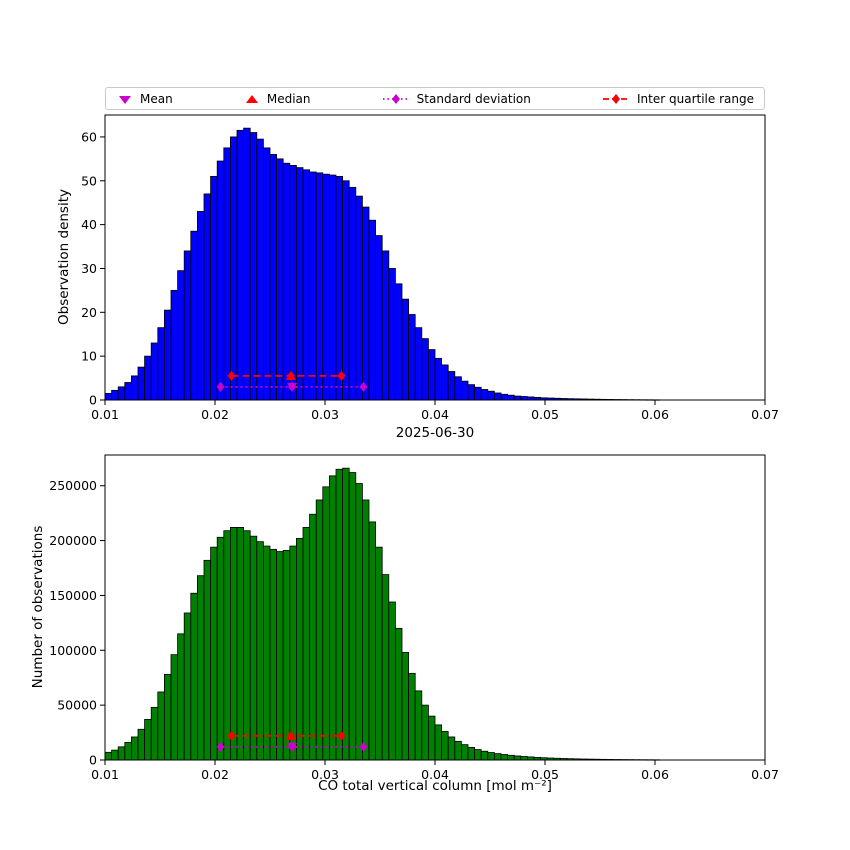  I want to click on svg-text: 40, so click(89, 224).